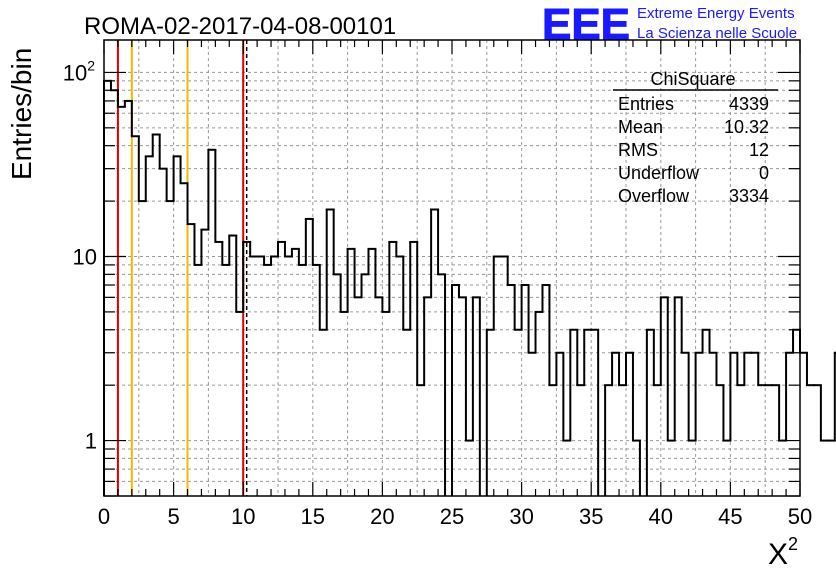  Describe the element at coordinates (313, 516) in the screenshot. I see `x-tick-label: 15` at that location.